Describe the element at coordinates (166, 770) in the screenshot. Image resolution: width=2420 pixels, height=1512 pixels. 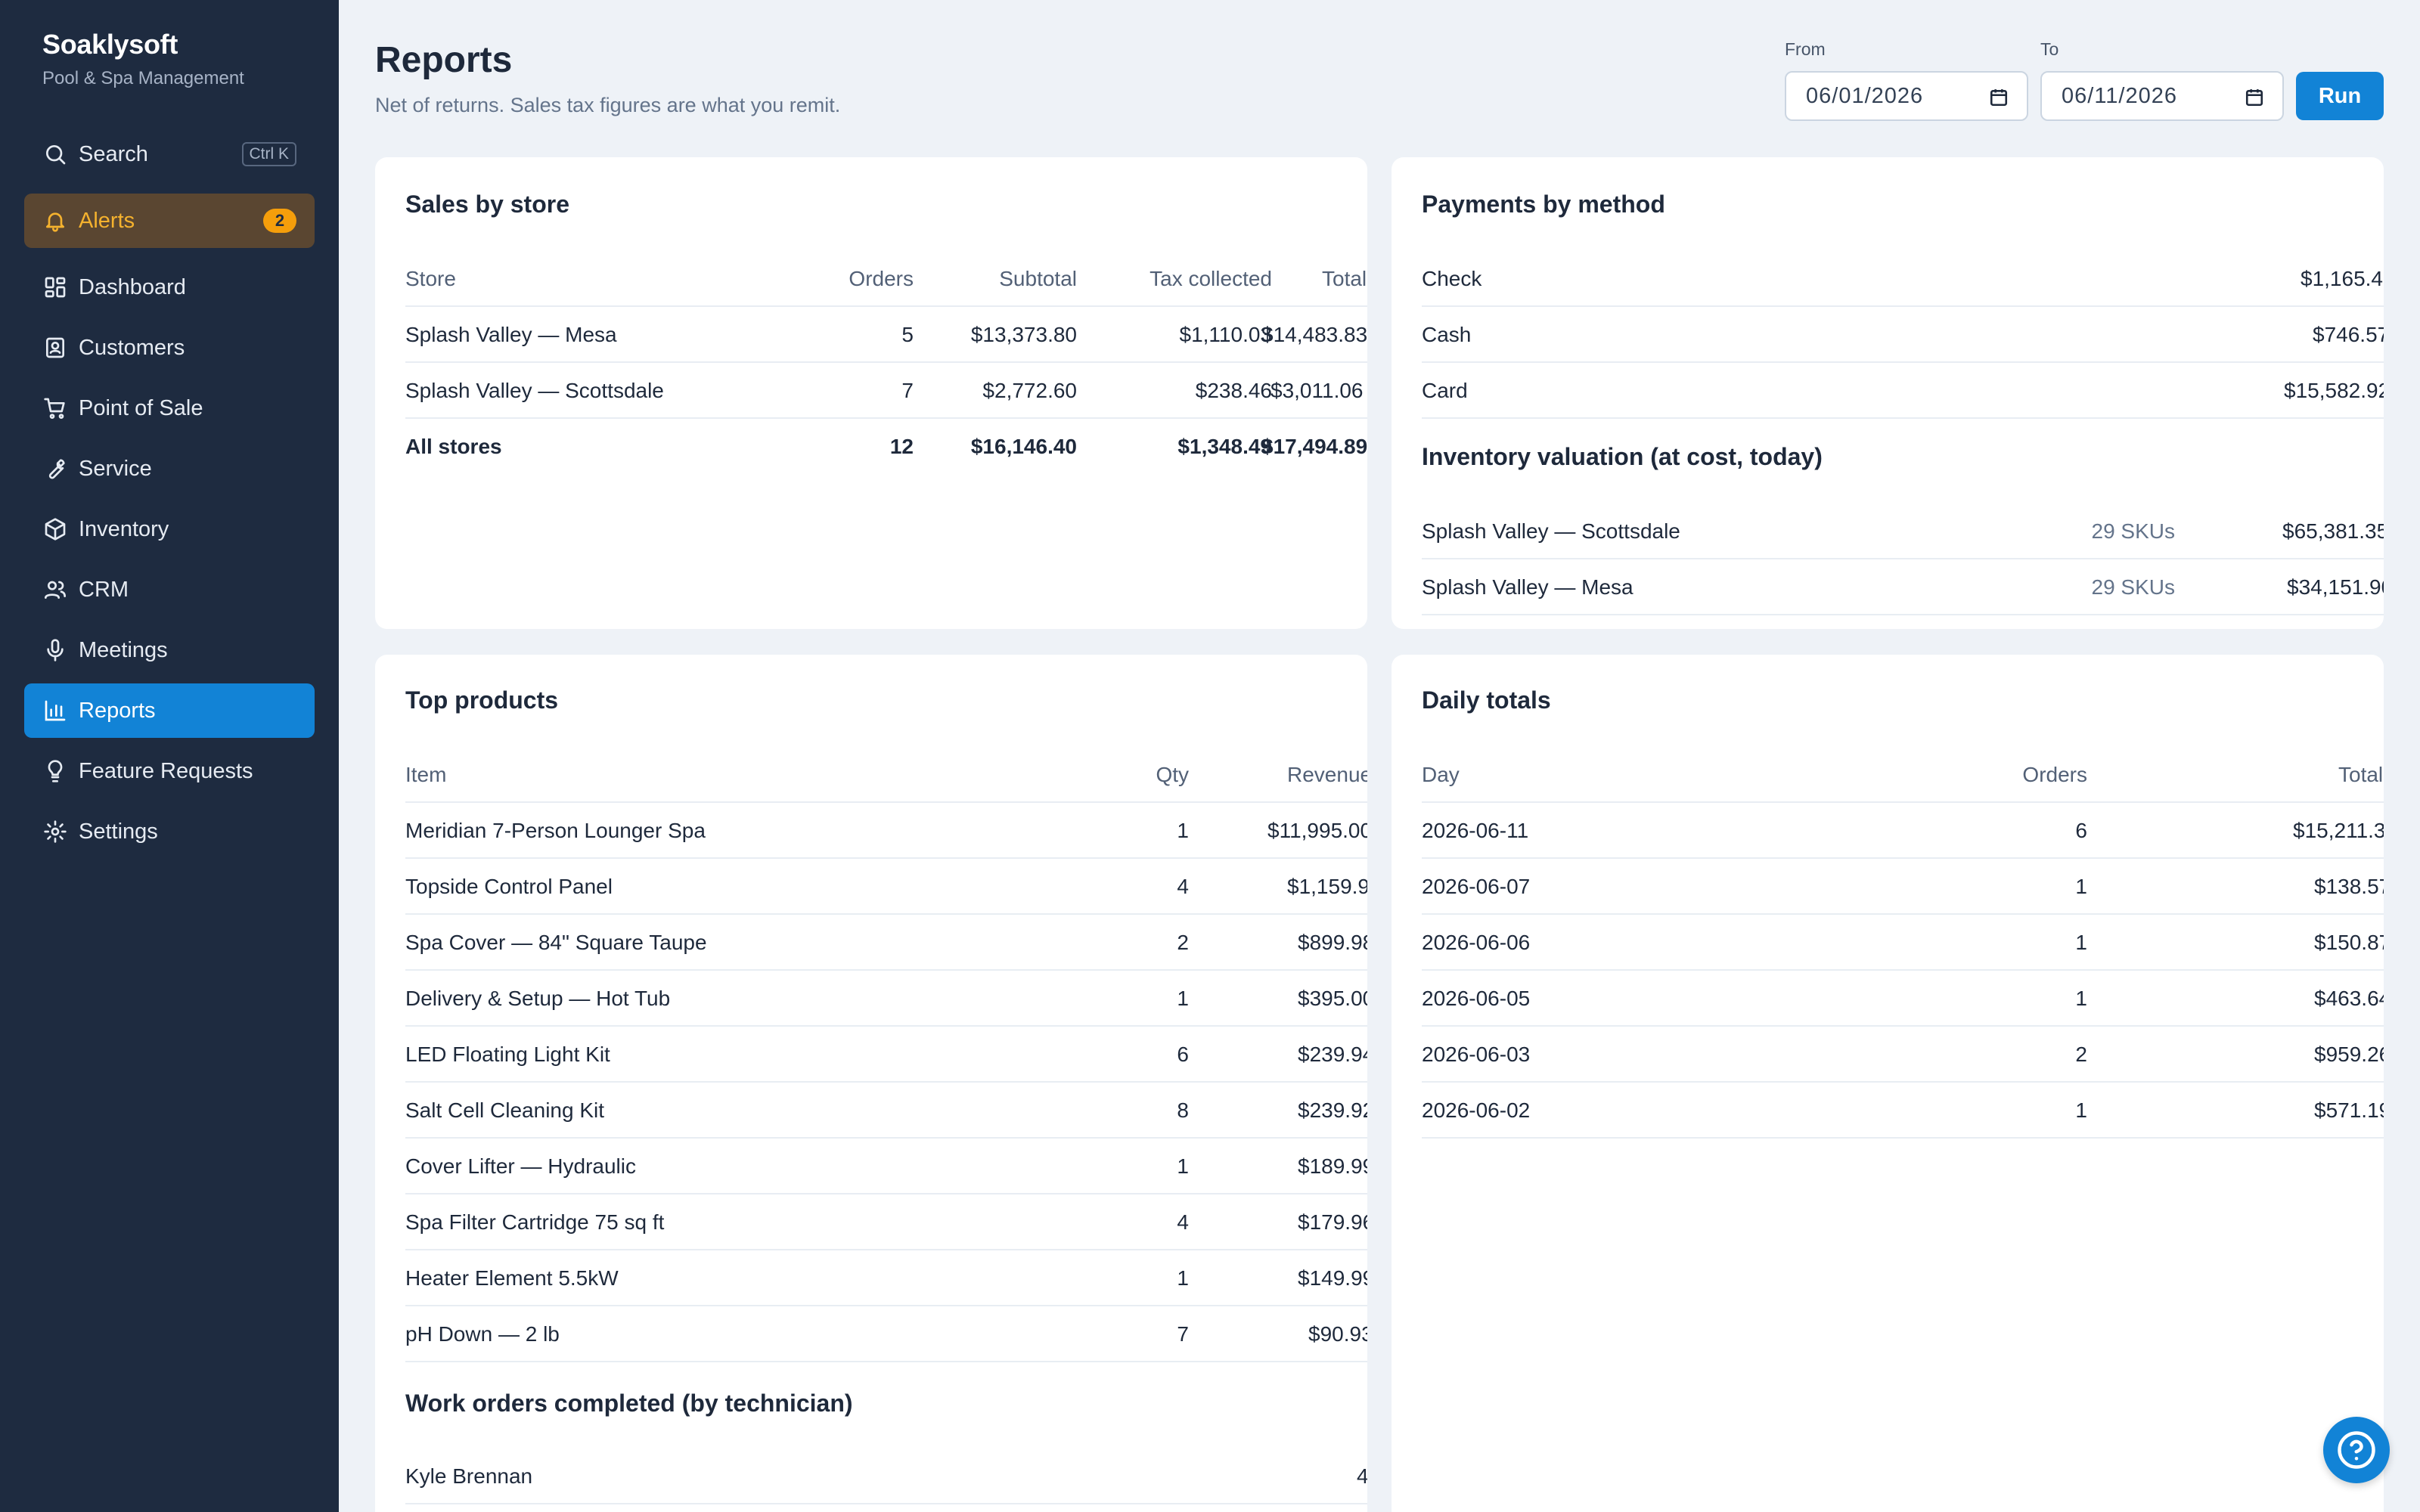
I see `sidebar-item-label: Feature Requests` at that location.